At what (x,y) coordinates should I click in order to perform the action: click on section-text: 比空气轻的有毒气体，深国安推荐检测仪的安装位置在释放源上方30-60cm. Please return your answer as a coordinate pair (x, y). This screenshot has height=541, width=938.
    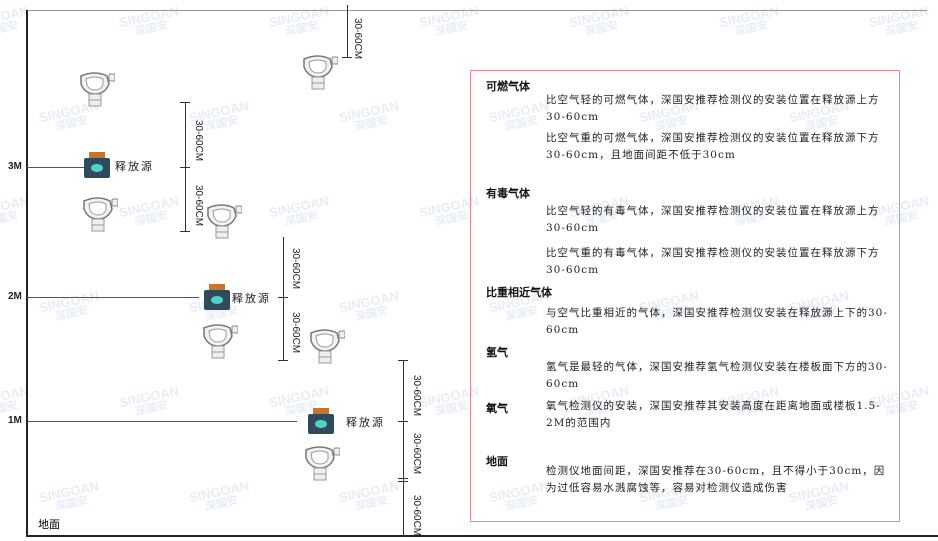
    Looking at the image, I should click on (713, 219).